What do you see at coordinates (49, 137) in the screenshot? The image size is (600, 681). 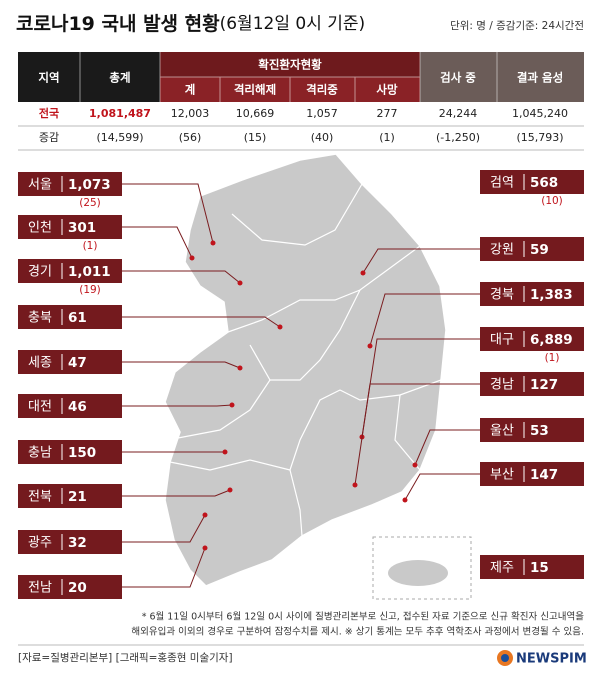 I see `table-cell: 증감` at bounding box center [49, 137].